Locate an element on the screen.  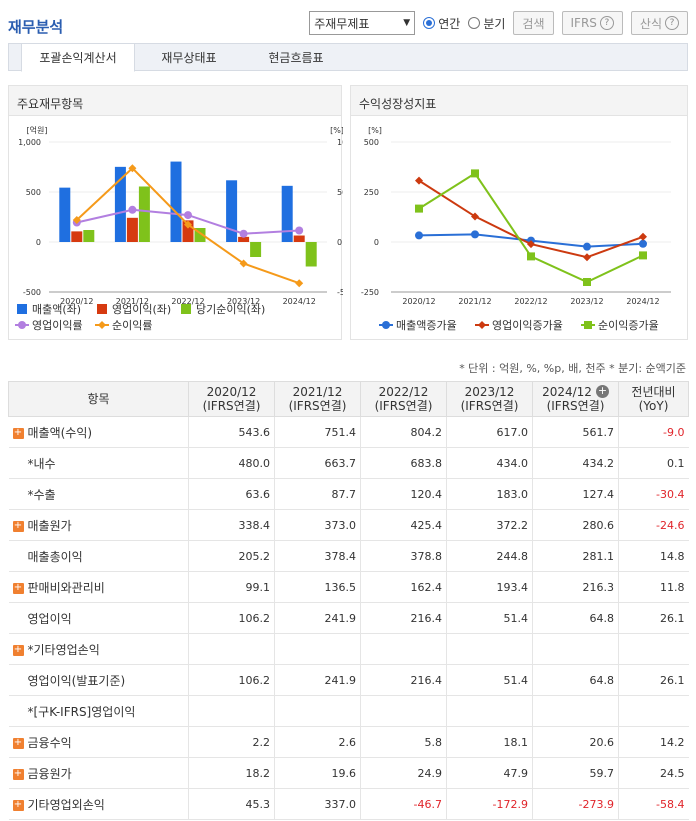
y-tick-left: 1,000 is located at coordinates (29, 142).